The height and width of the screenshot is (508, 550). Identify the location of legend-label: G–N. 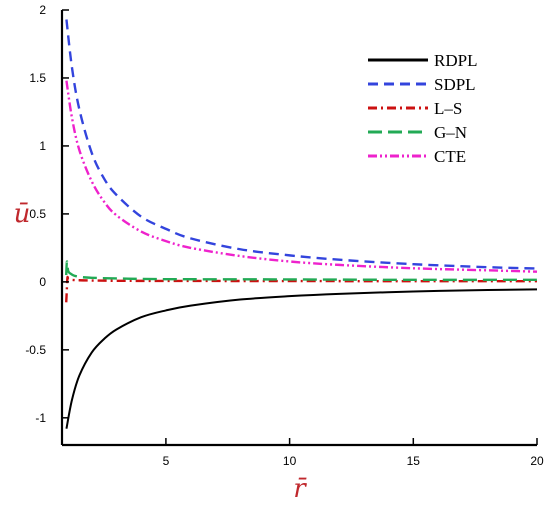
(450, 132).